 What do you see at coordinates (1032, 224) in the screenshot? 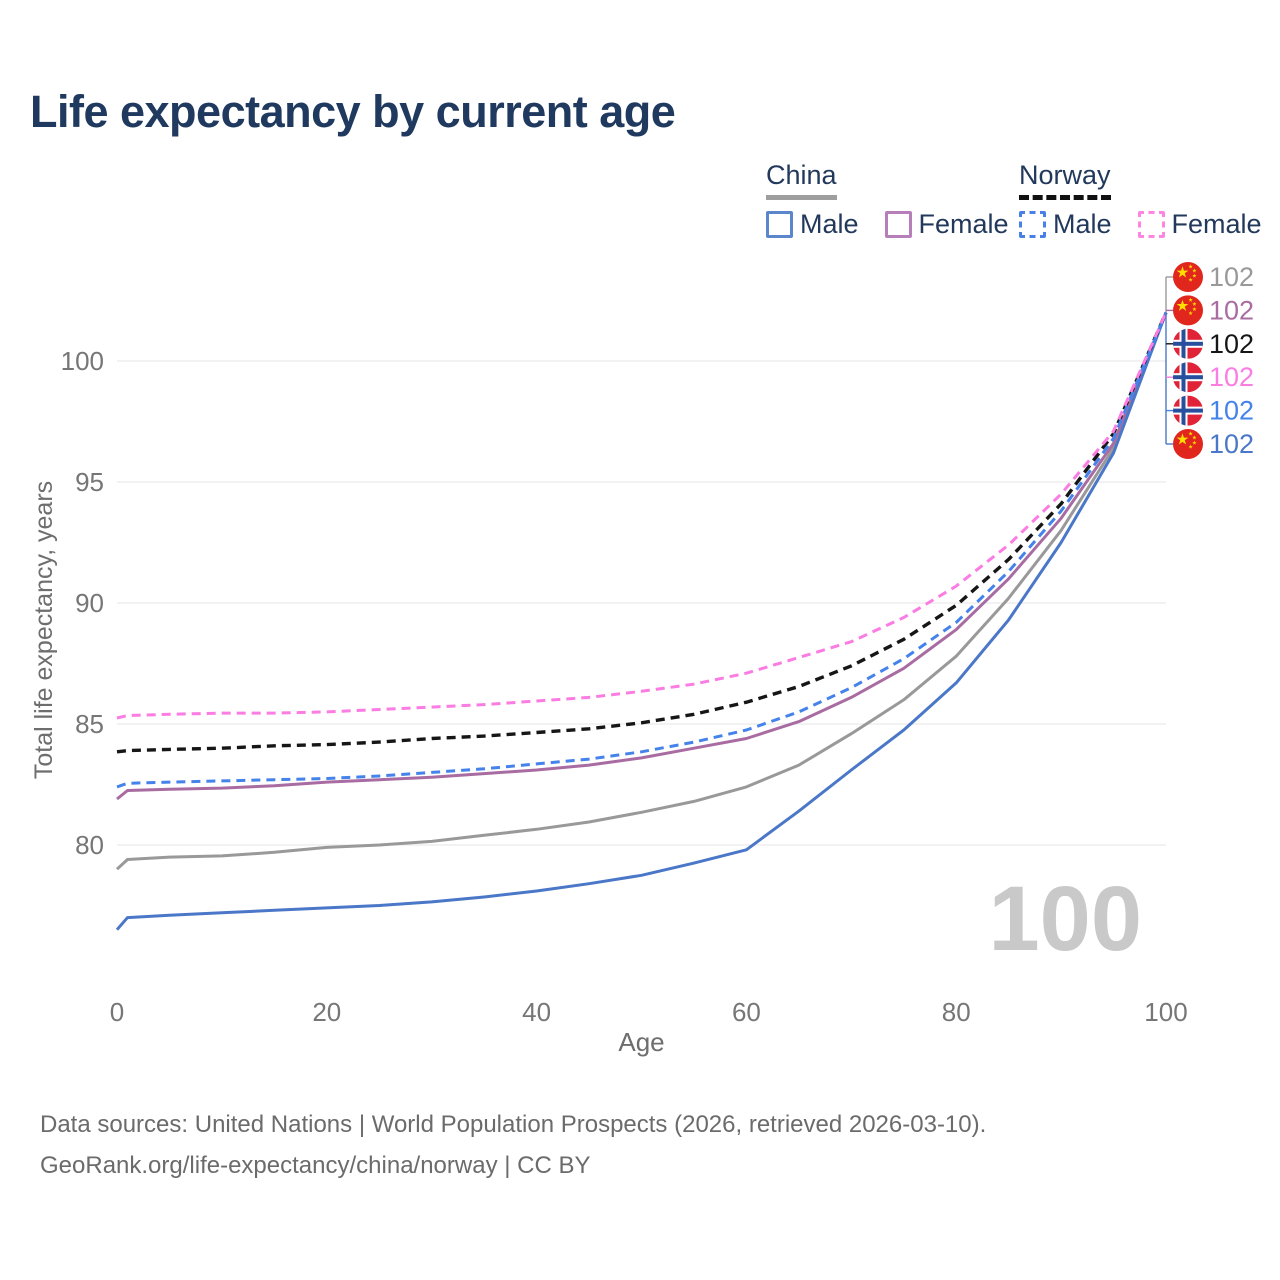
I see `norway-male-swatch-icon` at bounding box center [1032, 224].